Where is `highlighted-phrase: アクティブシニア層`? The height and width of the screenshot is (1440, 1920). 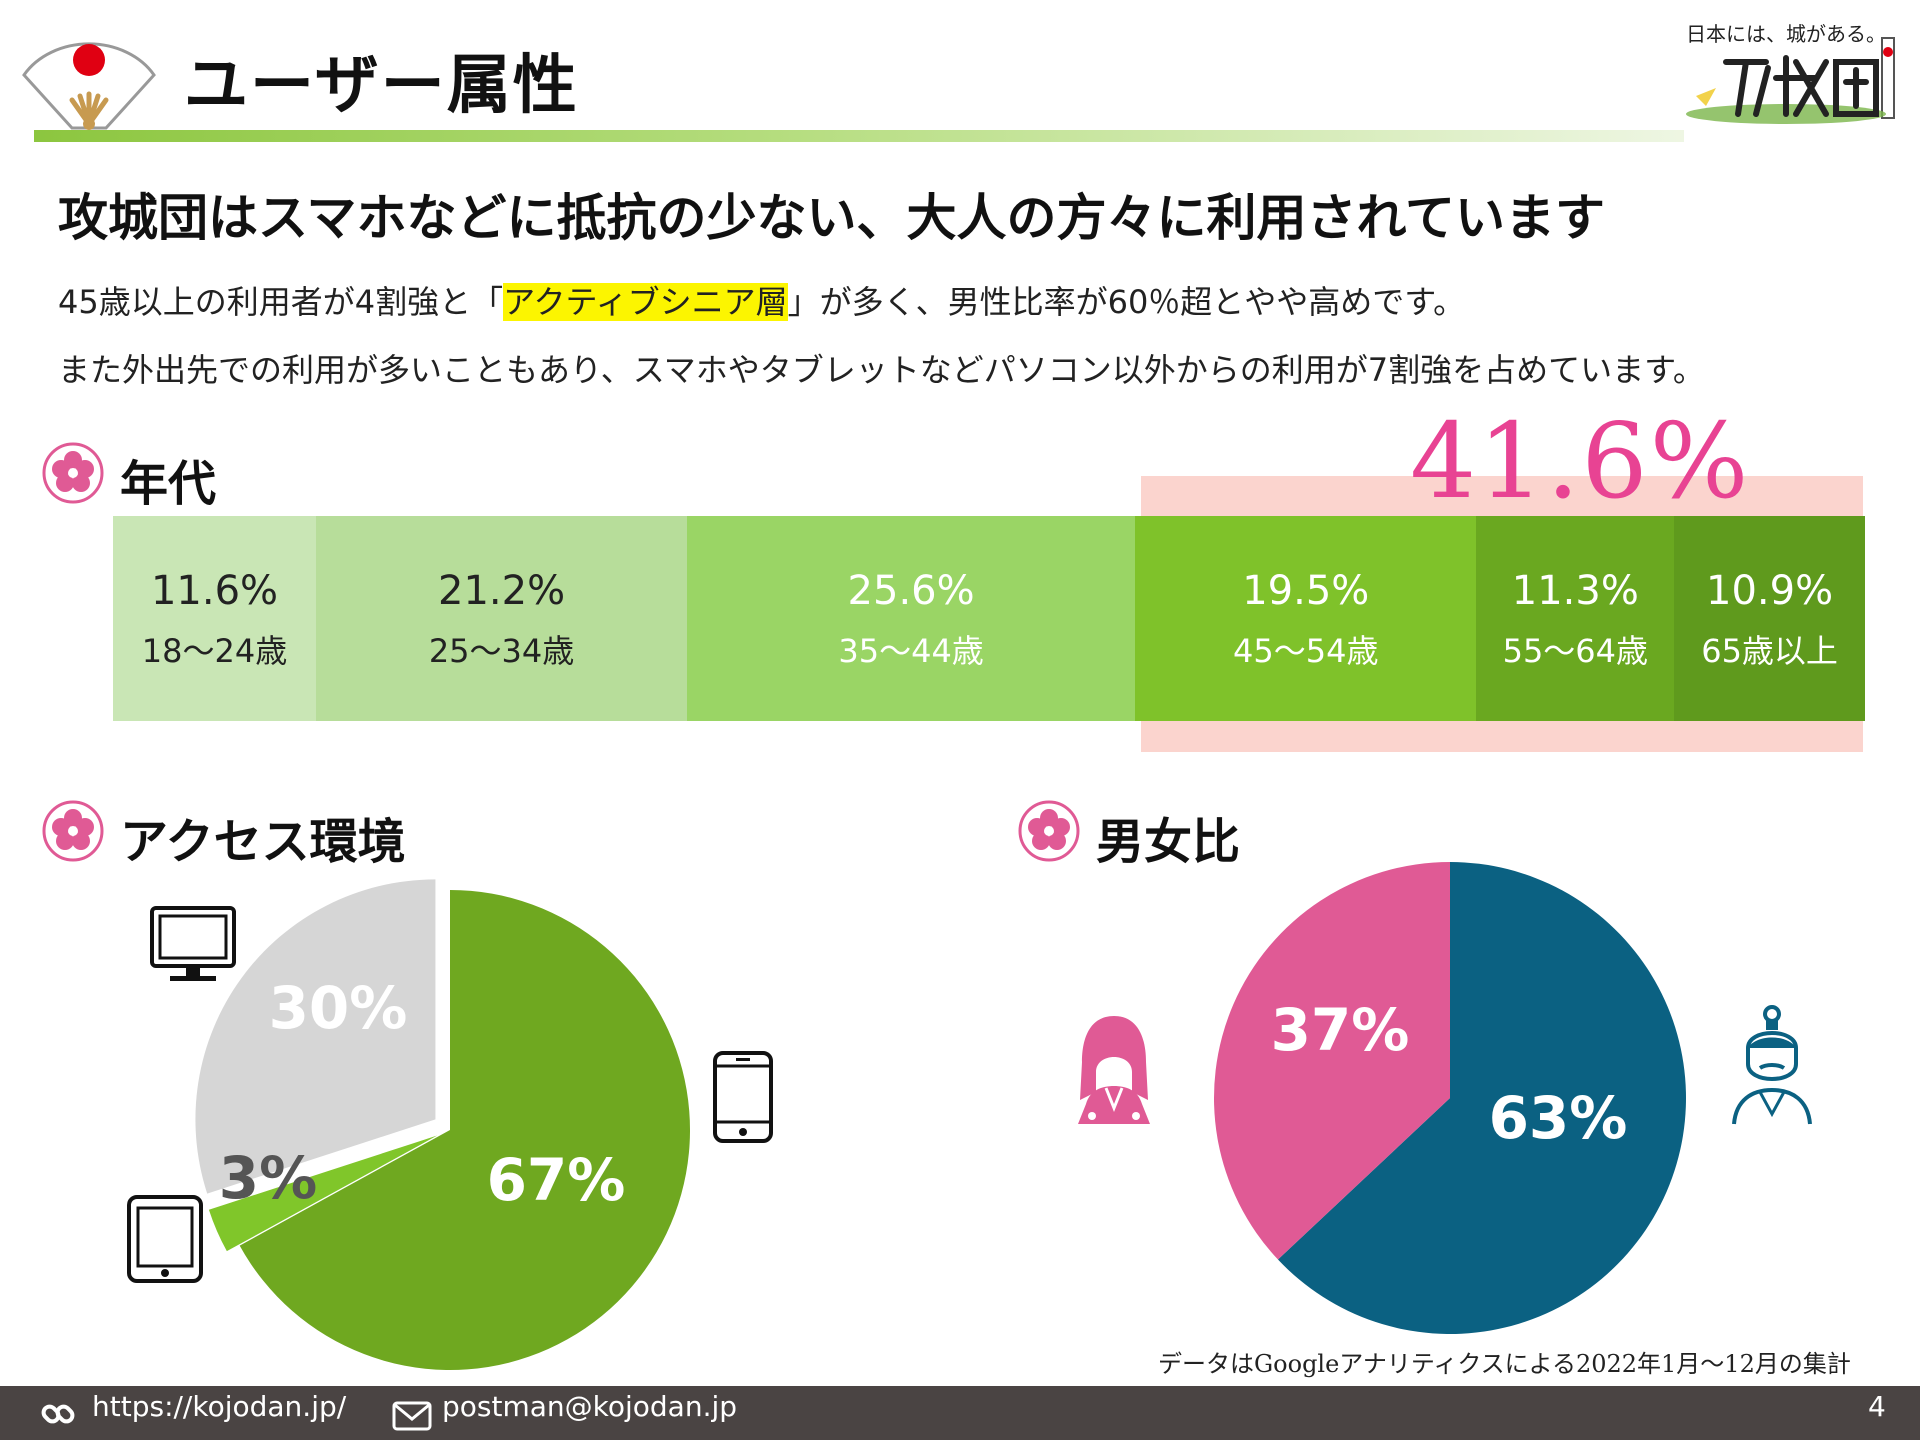
highlighted-phrase: アクティブシニア層 is located at coordinates (645, 302).